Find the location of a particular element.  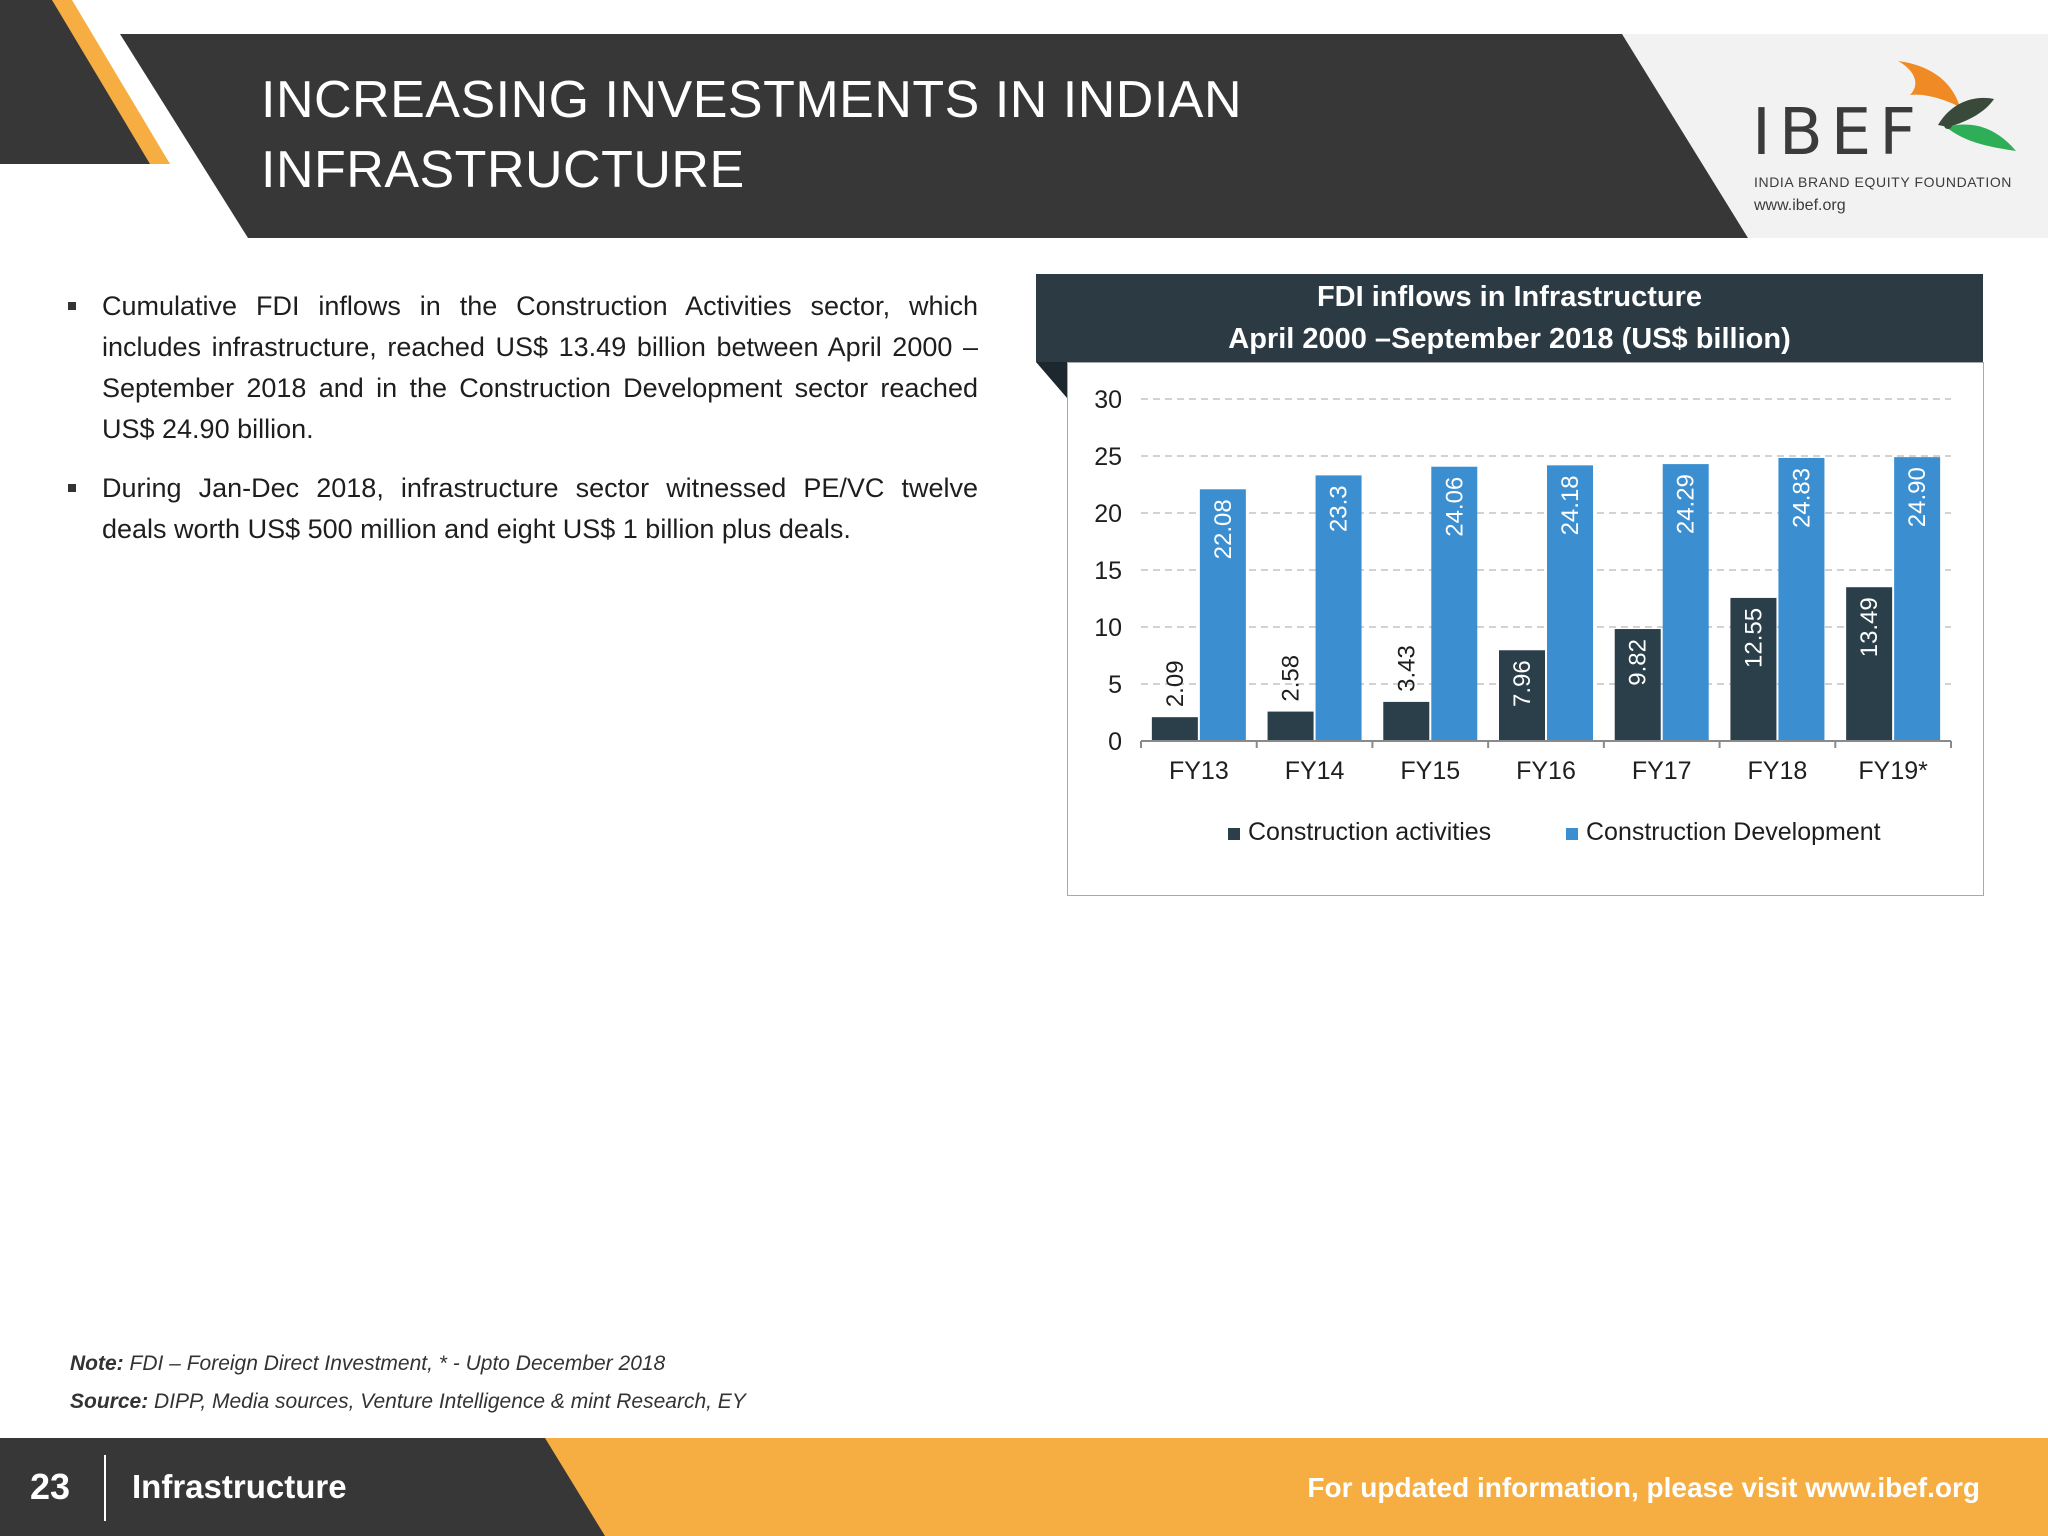

source-label: Source: is located at coordinates (109, 1401).